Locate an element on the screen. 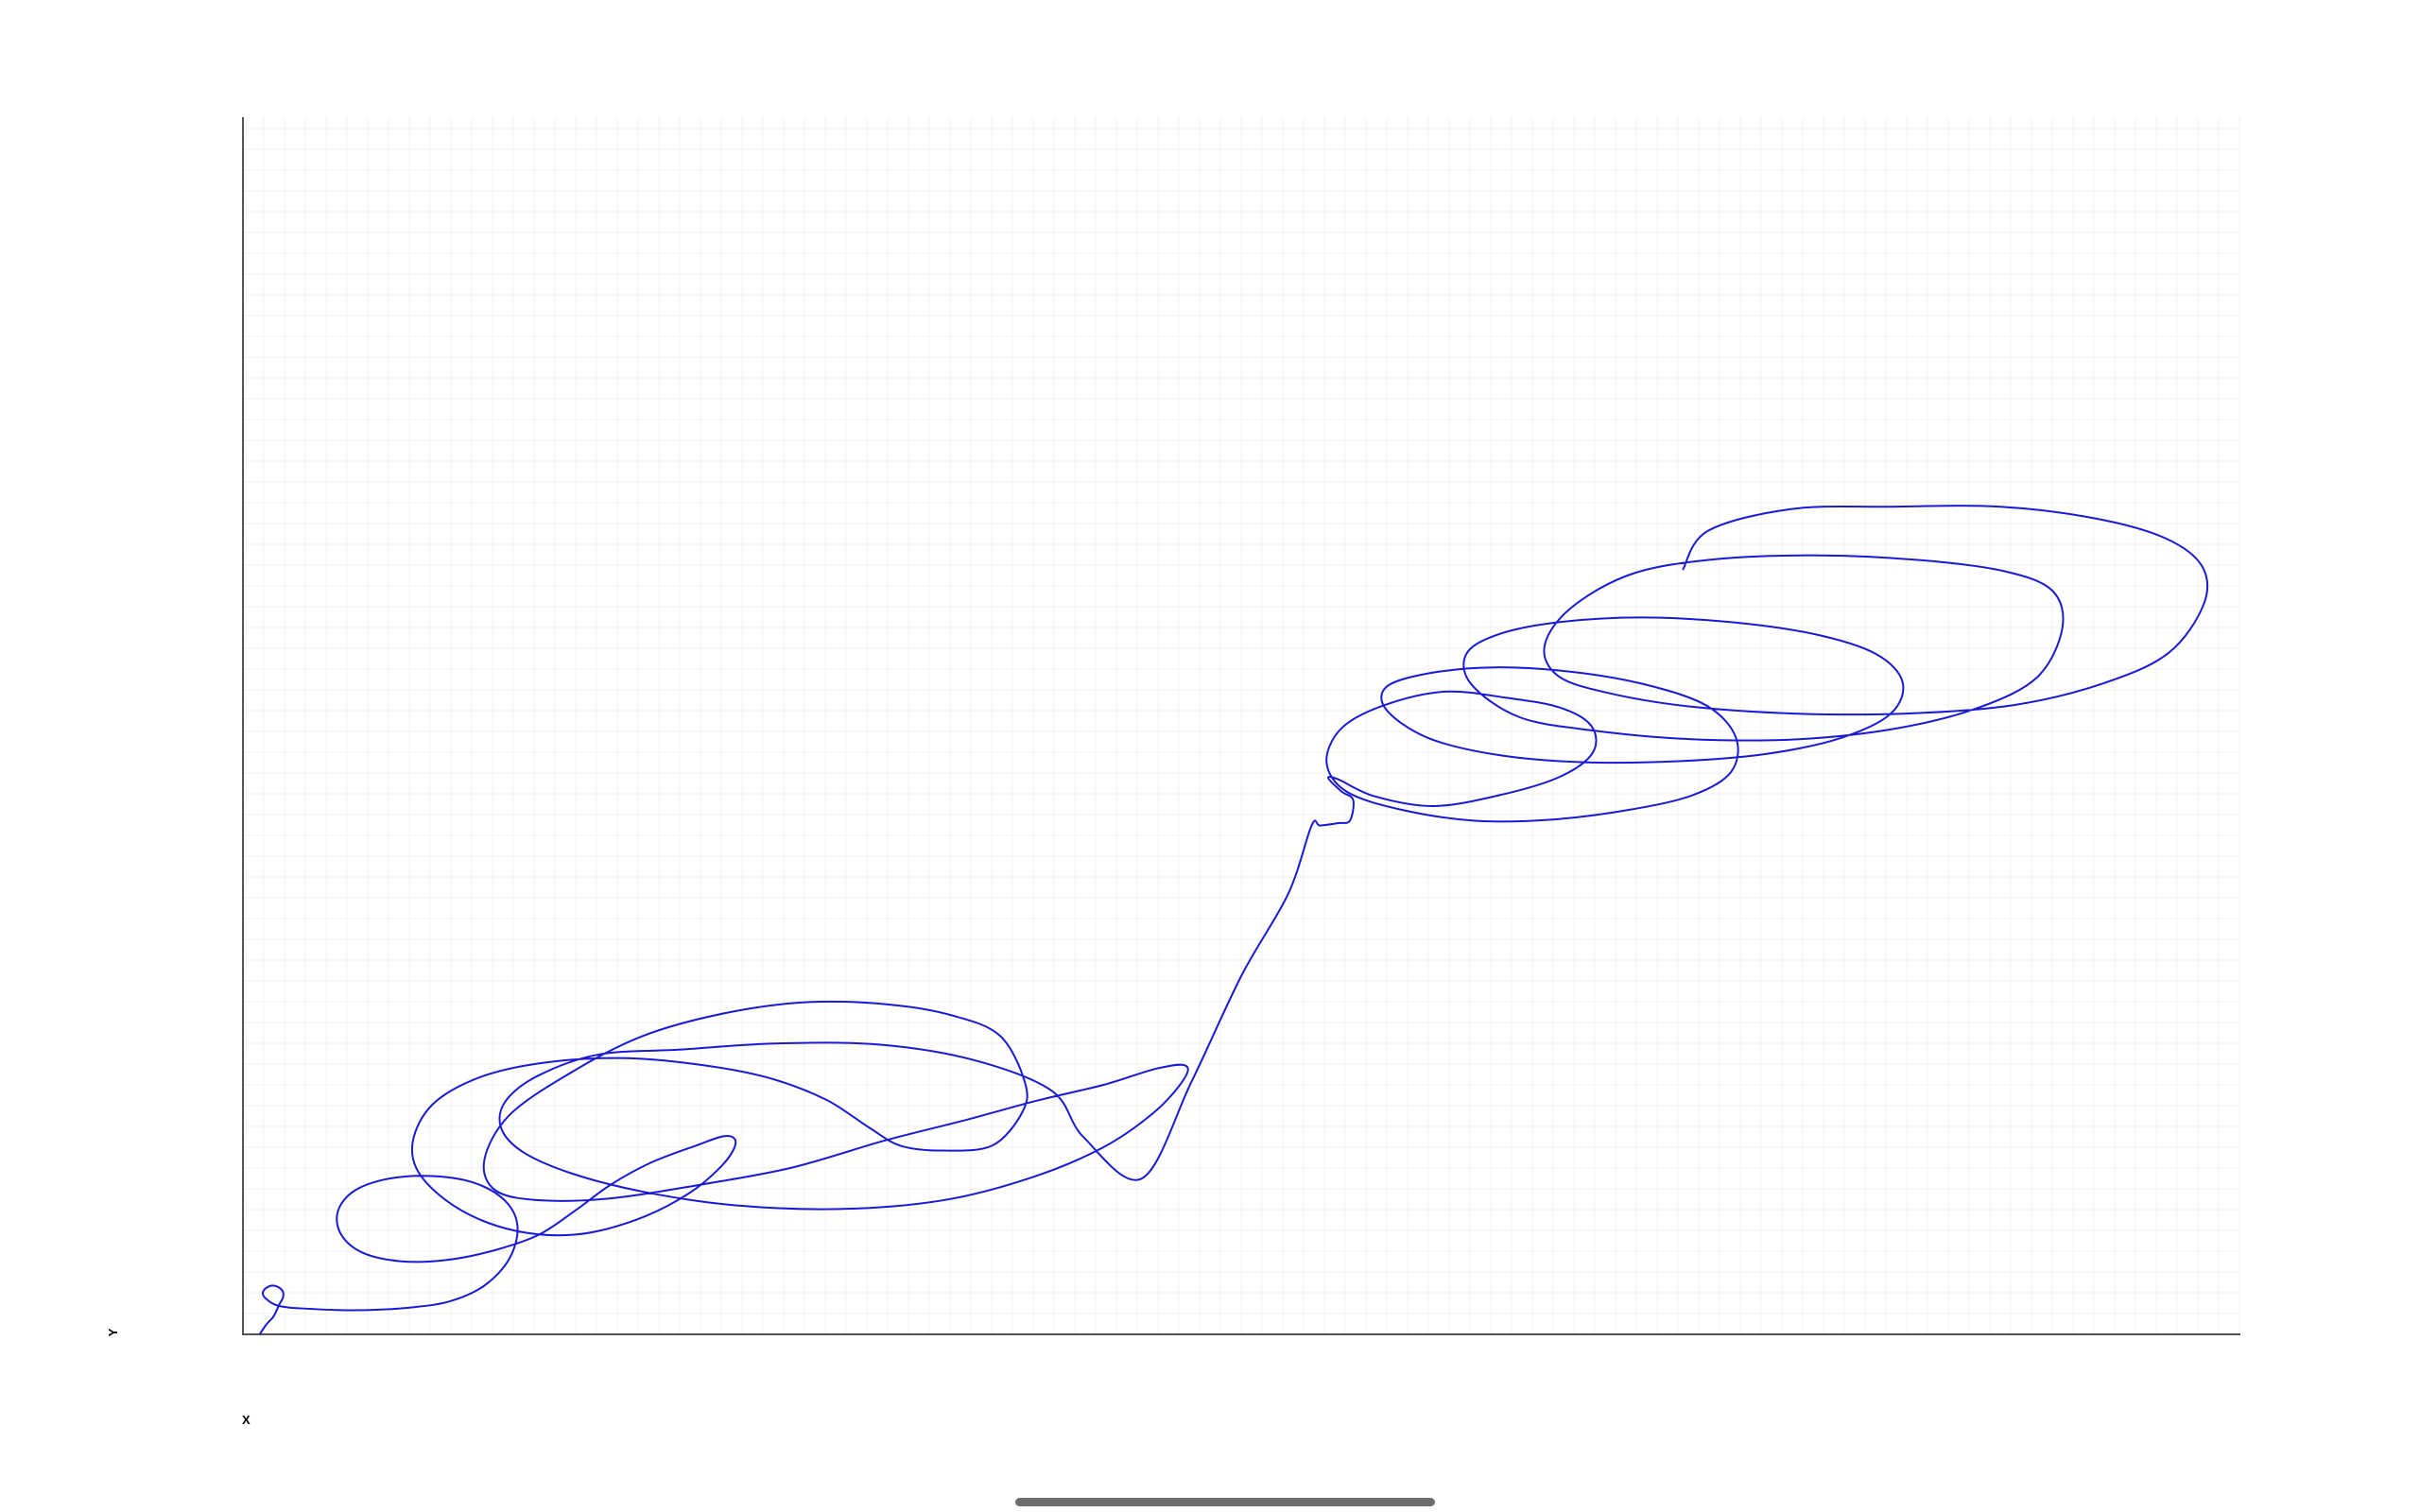  home-indicator is located at coordinates (1225, 1502).